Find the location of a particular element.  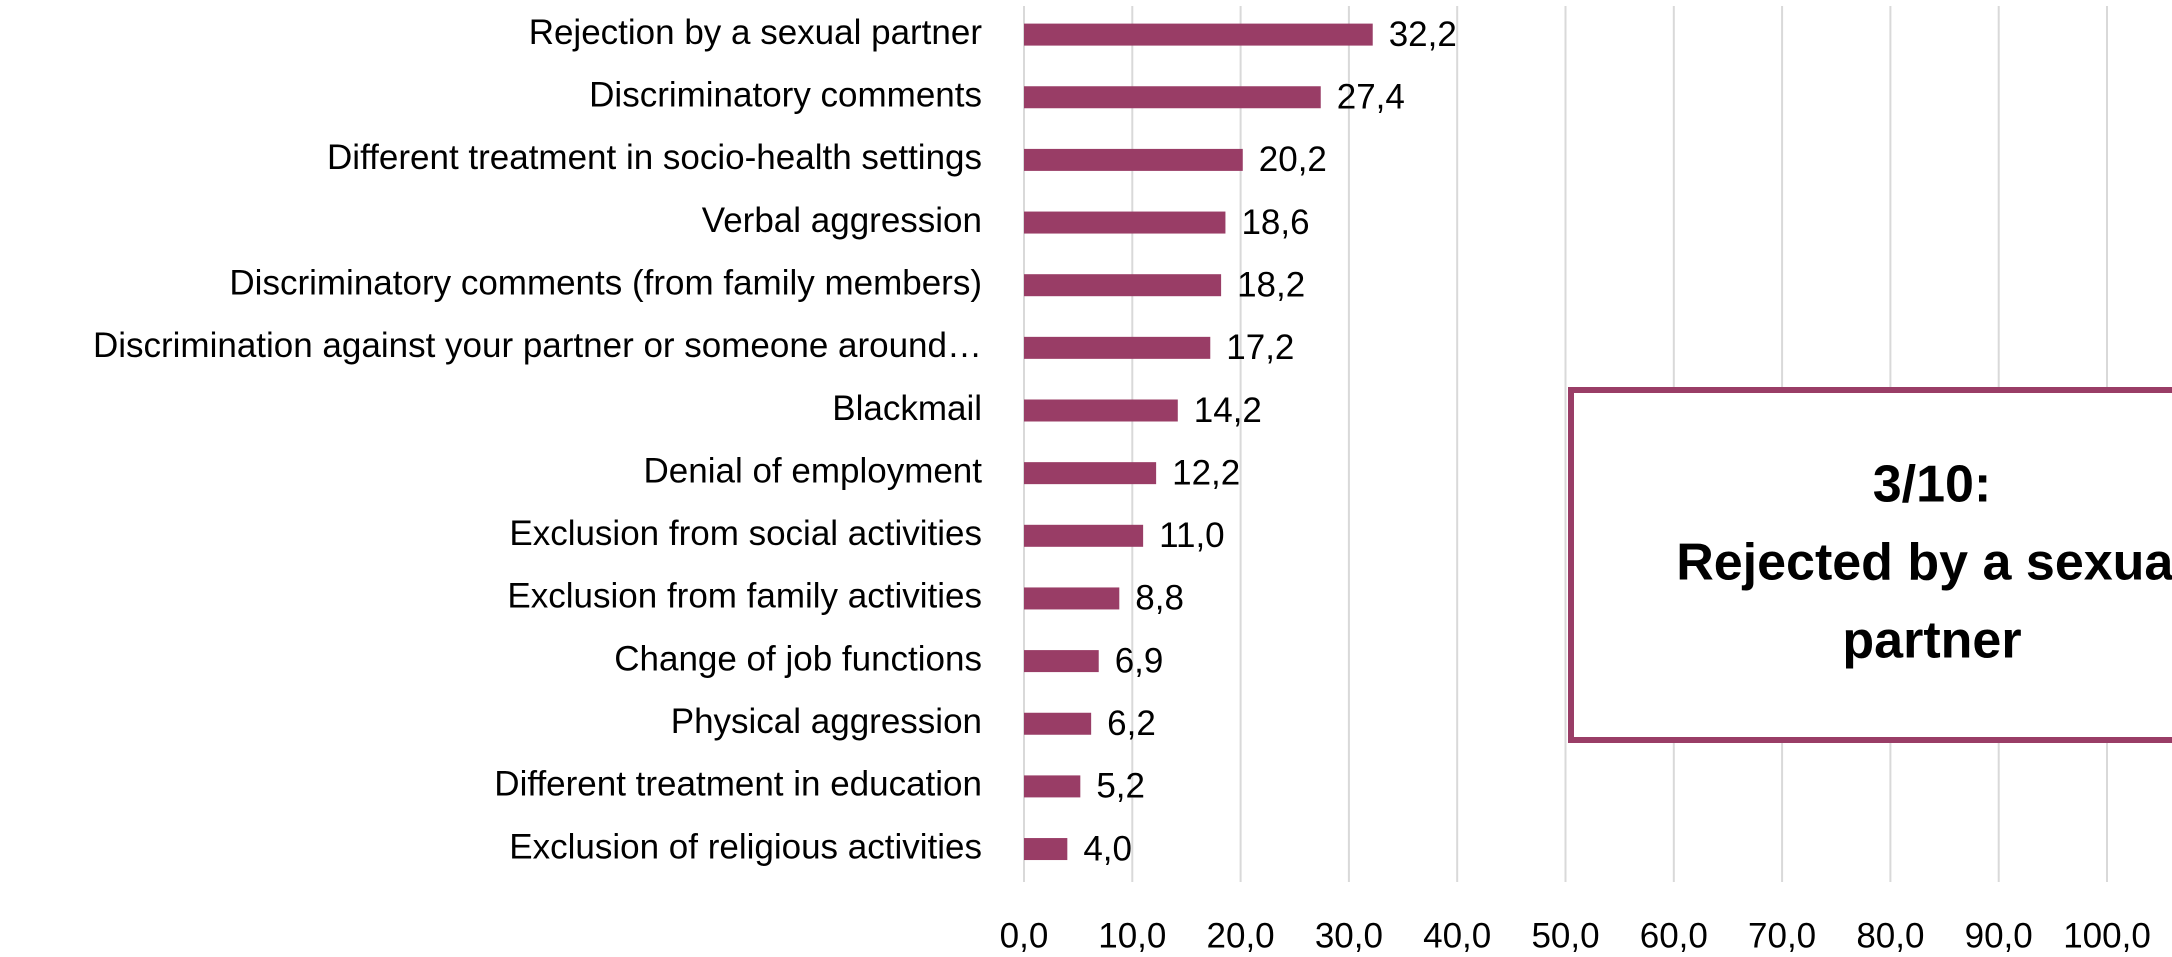

category-label: Physical aggression is located at coordinates (826, 721).